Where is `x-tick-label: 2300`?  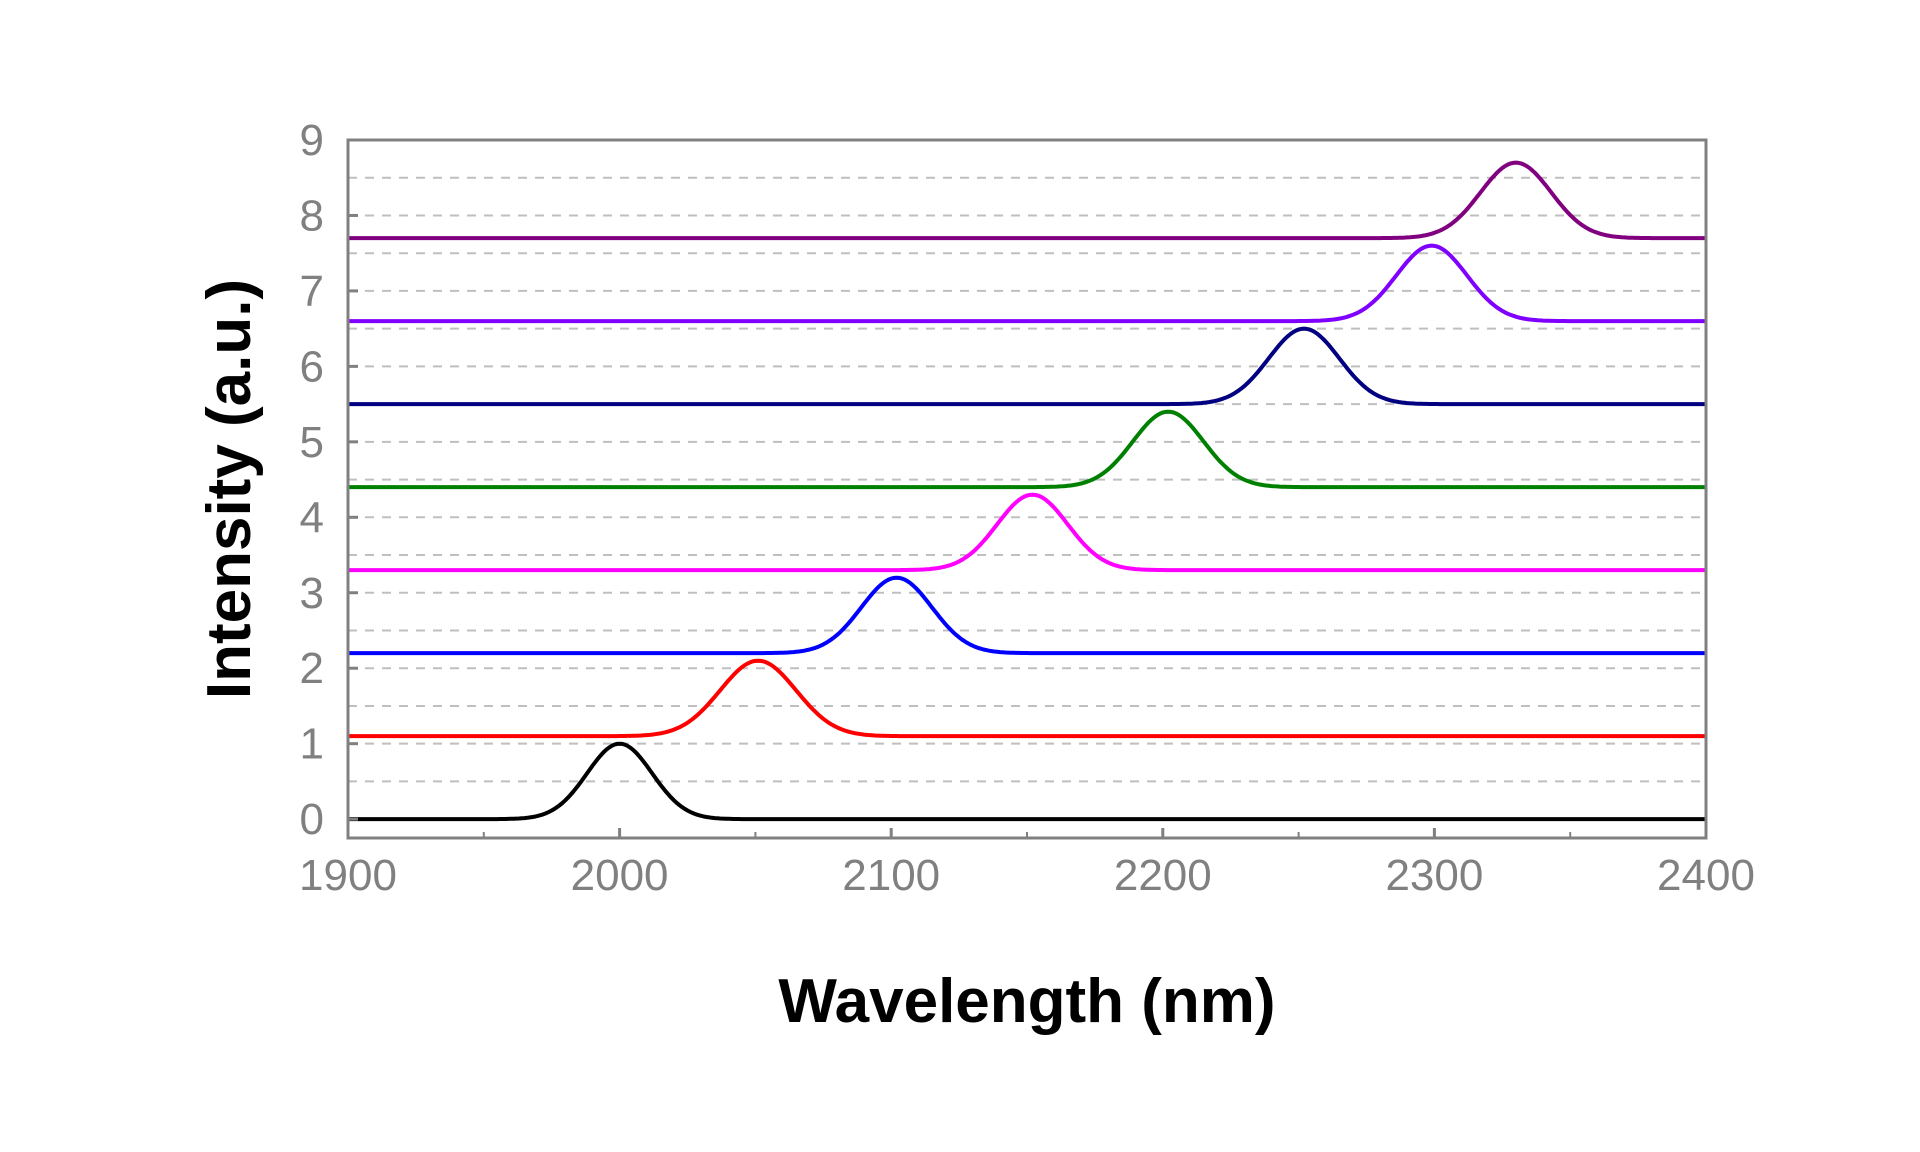
x-tick-label: 2300 is located at coordinates (1434, 875).